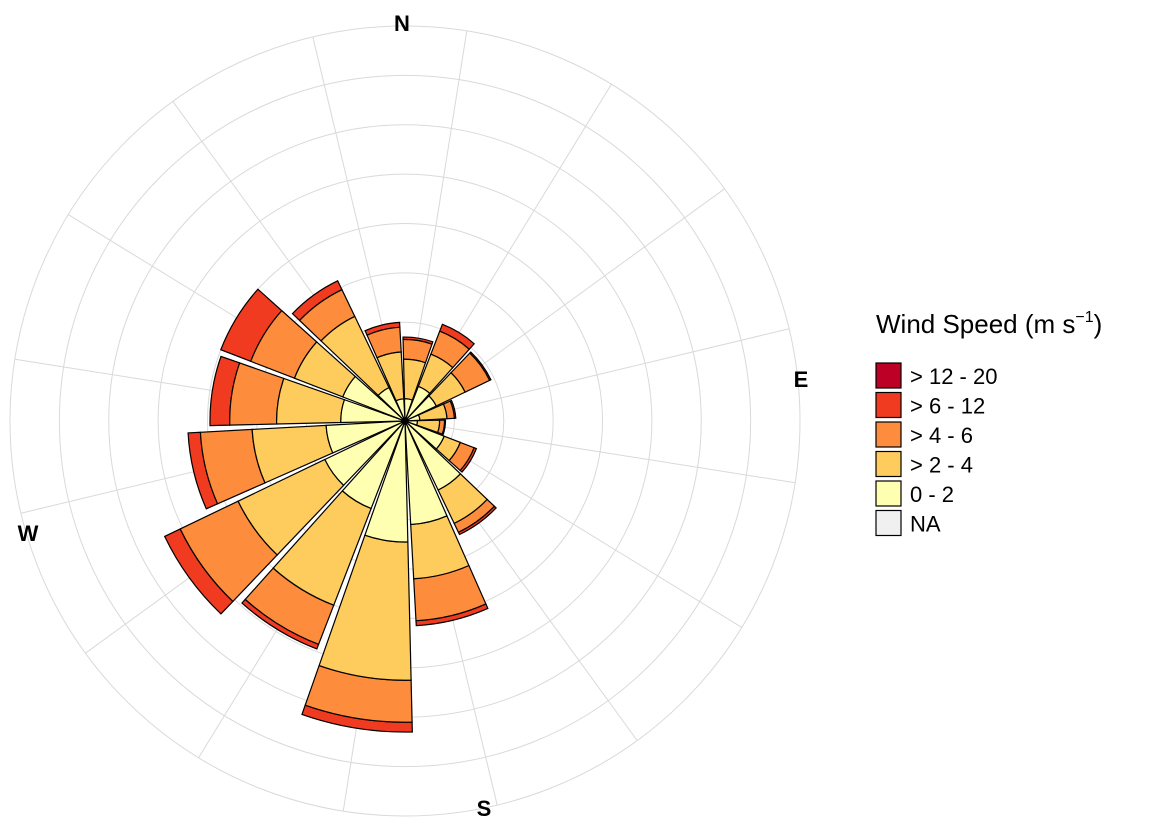 Image resolution: width=1155 pixels, height=825 pixels. What do you see at coordinates (936, 449) in the screenshot?
I see `legend-entries: > 12 - 20 > 6 - 12 > 4 - 6 > 2 - 4 0 - 2 NA` at bounding box center [936, 449].